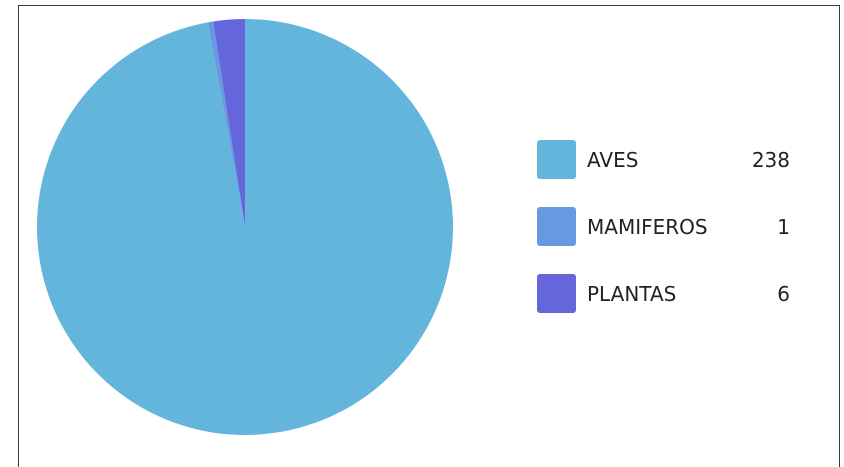 This screenshot has width=844, height=467. What do you see at coordinates (229, 123) in the screenshot?
I see `pie-slice-plantas` at bounding box center [229, 123].